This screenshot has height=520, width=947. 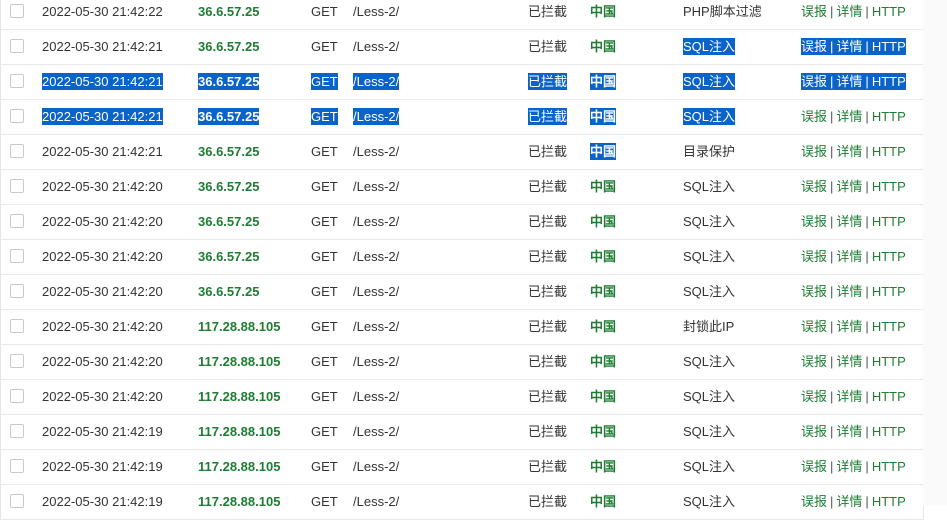 I want to click on selected-text: 已拦截, so click(x=548, y=116).